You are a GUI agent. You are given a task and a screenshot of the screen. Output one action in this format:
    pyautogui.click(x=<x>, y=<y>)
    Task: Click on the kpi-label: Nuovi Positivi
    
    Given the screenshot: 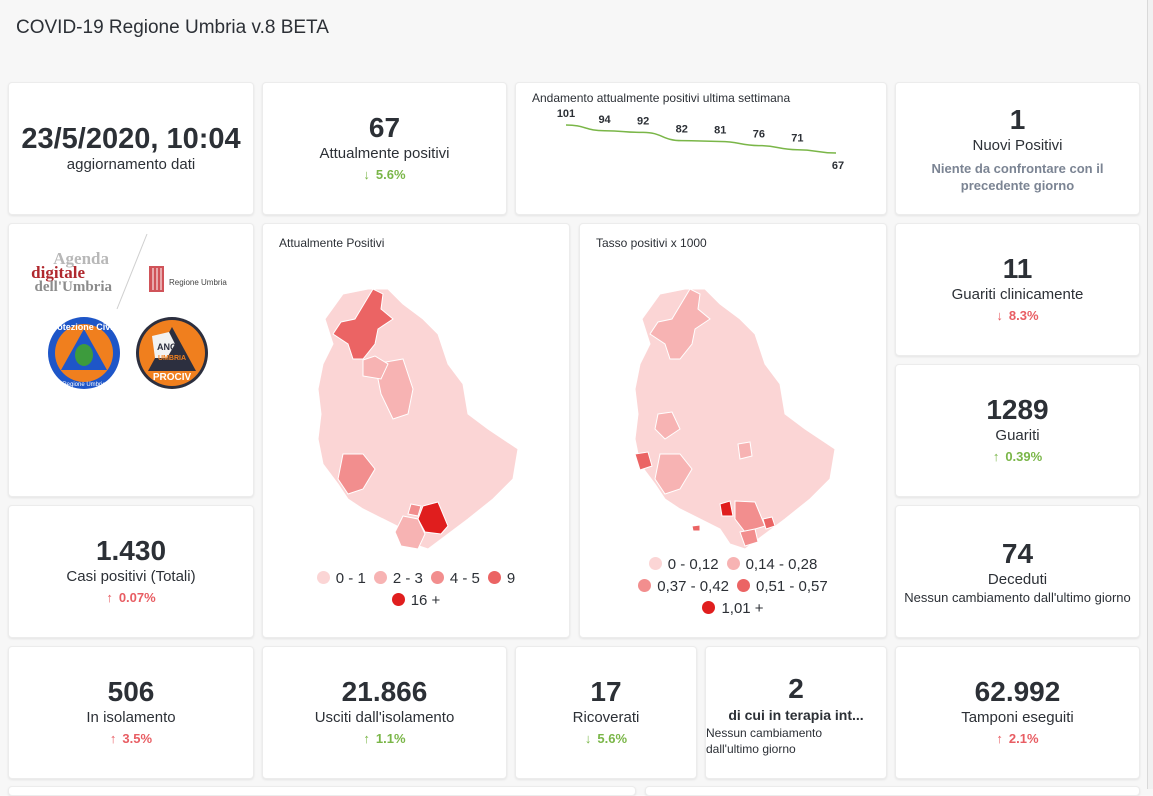 What is the action you would take?
    pyautogui.click(x=1017, y=145)
    